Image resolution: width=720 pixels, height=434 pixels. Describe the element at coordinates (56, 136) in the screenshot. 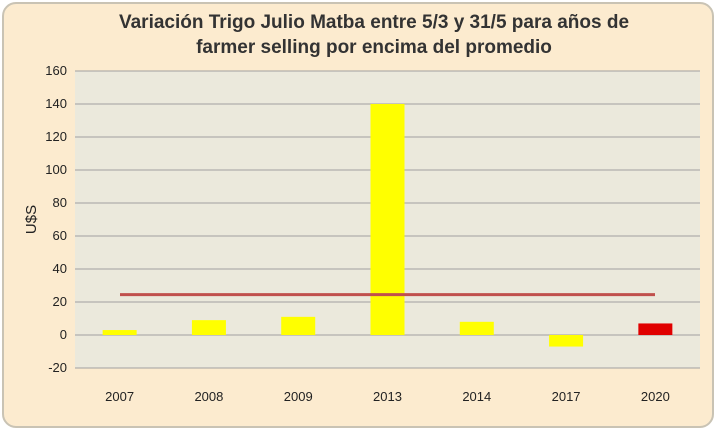

I see `y-tick-label: 120` at that location.